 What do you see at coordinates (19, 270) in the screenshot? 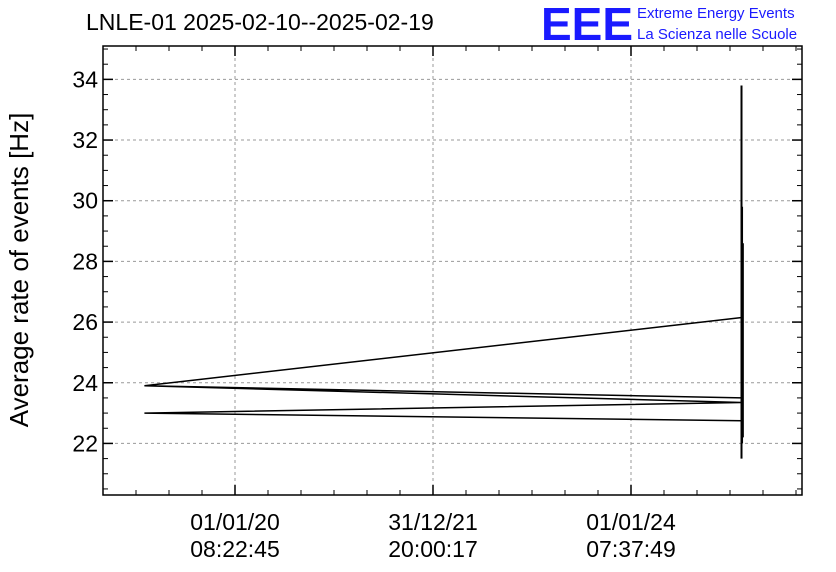
I see `y-axis-label: Average rate of events [Hz]` at bounding box center [19, 270].